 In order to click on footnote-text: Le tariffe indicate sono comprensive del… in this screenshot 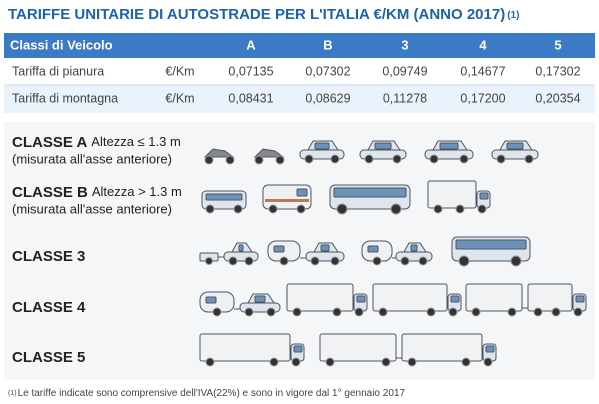, I will do `click(212, 393)`.